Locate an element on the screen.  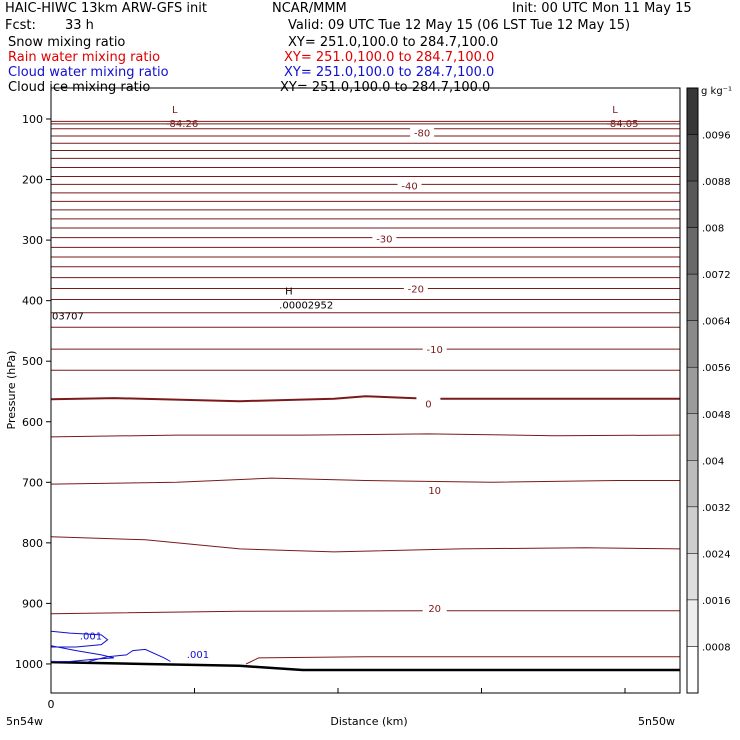
field-xy-rain: XY= 251.0,100.0 to 284.7,100.0 is located at coordinates (389, 57).